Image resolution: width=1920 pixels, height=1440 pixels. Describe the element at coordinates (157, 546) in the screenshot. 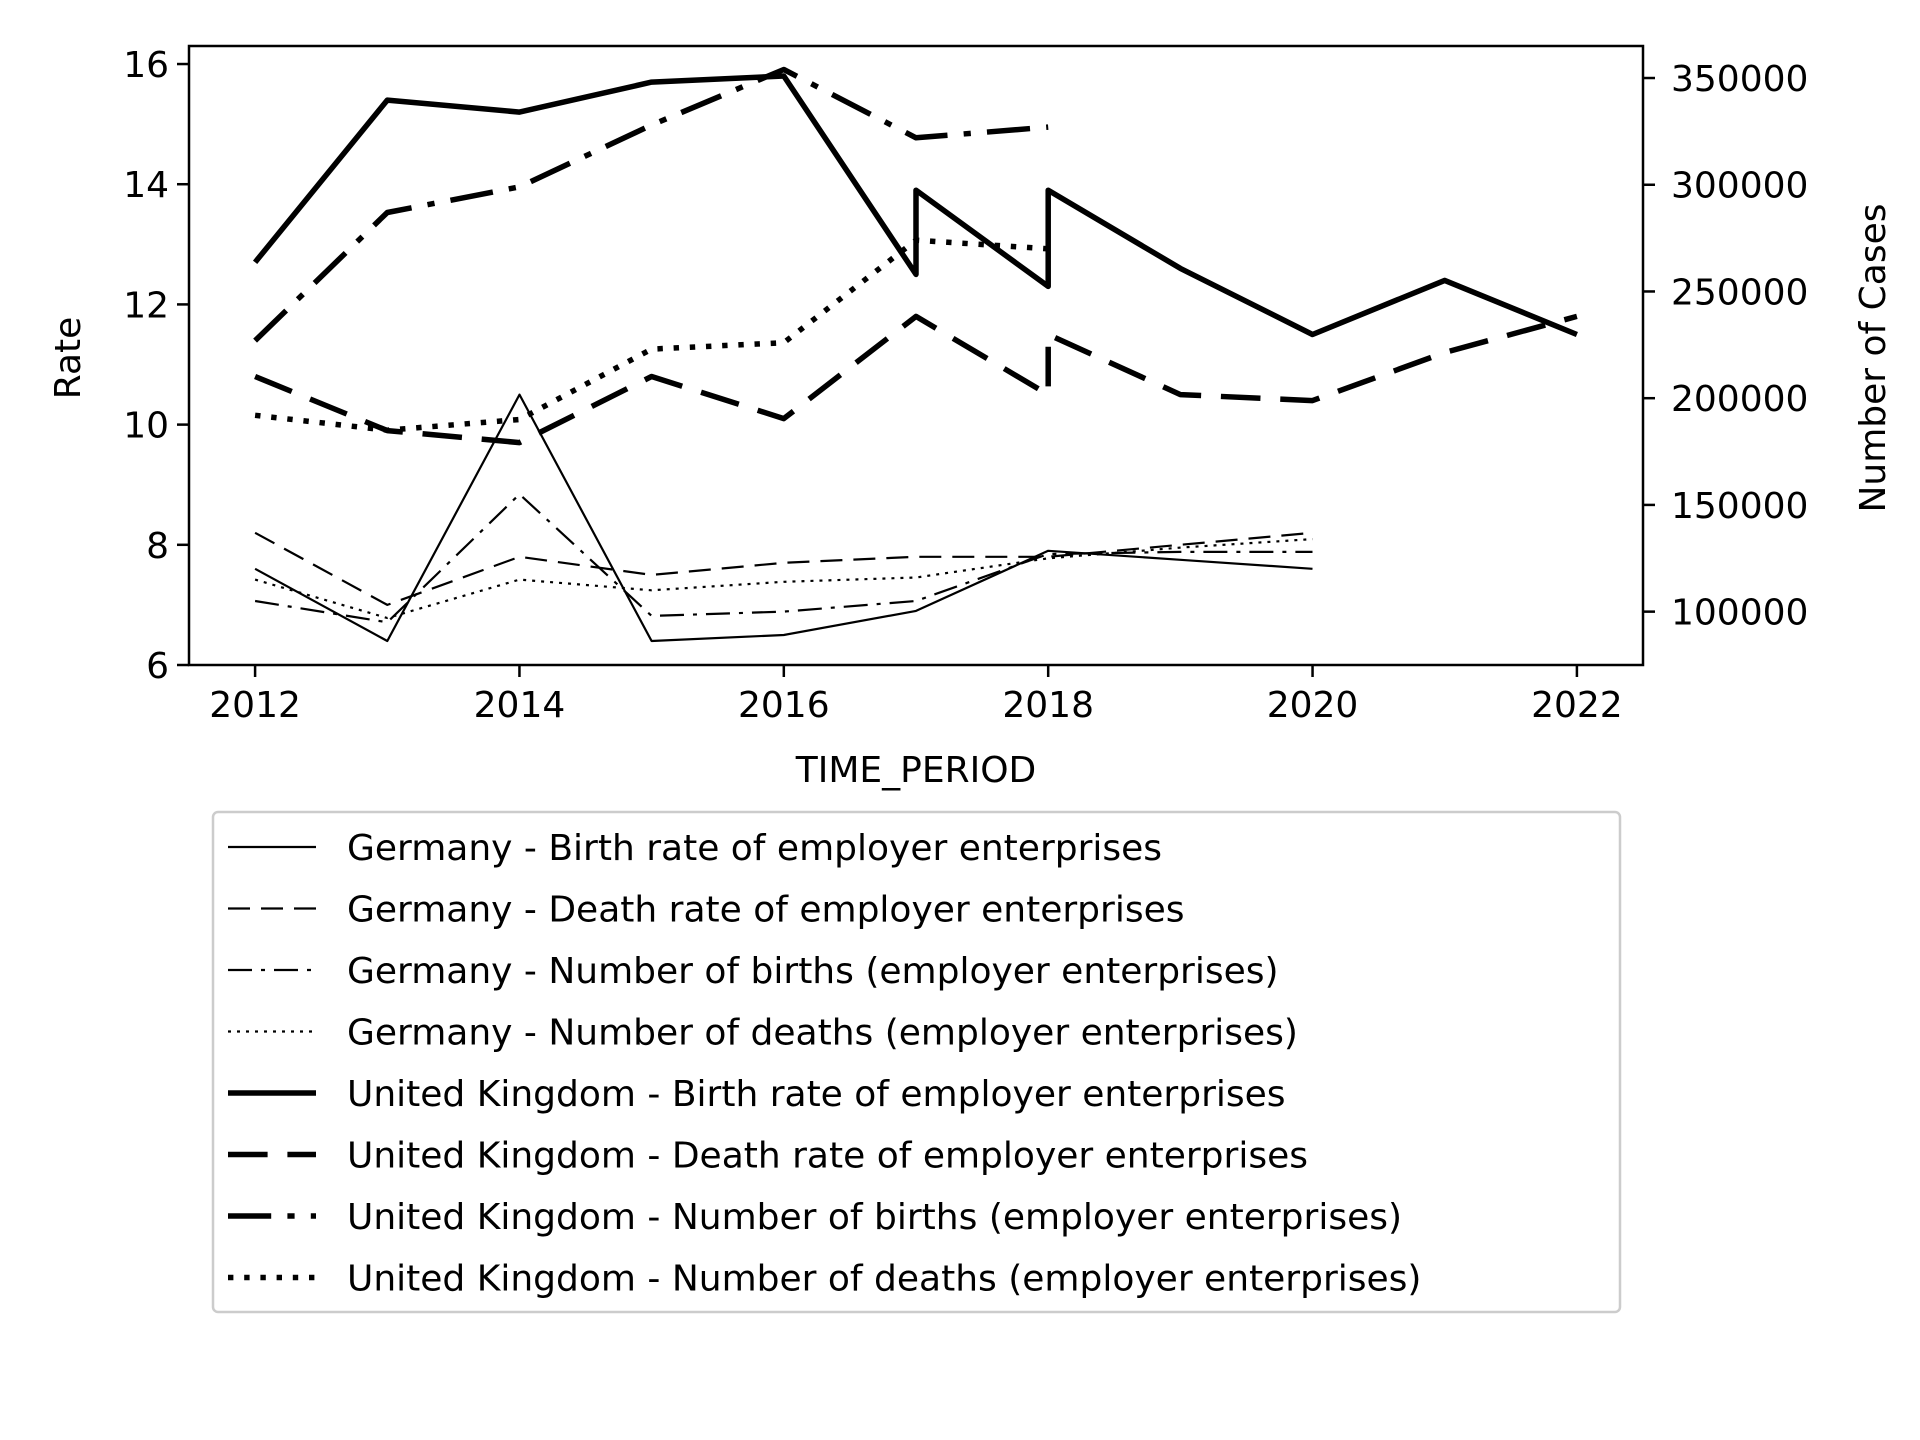

I see `y-tick-label: 8` at that location.